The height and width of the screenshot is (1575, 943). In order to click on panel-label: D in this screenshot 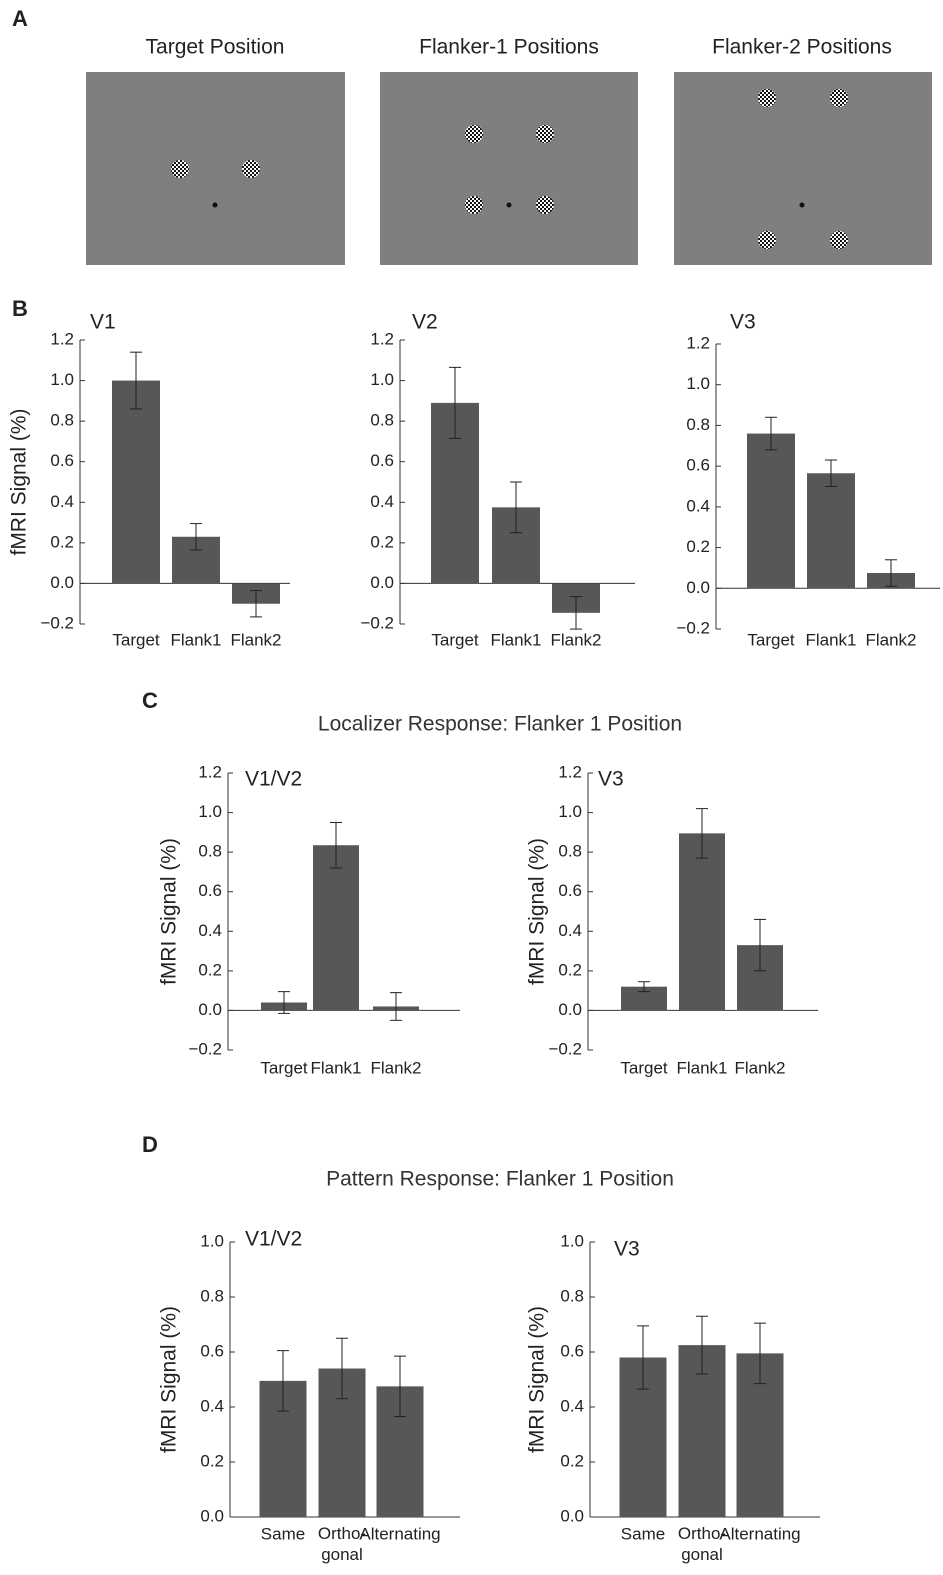, I will do `click(150, 1144)`.